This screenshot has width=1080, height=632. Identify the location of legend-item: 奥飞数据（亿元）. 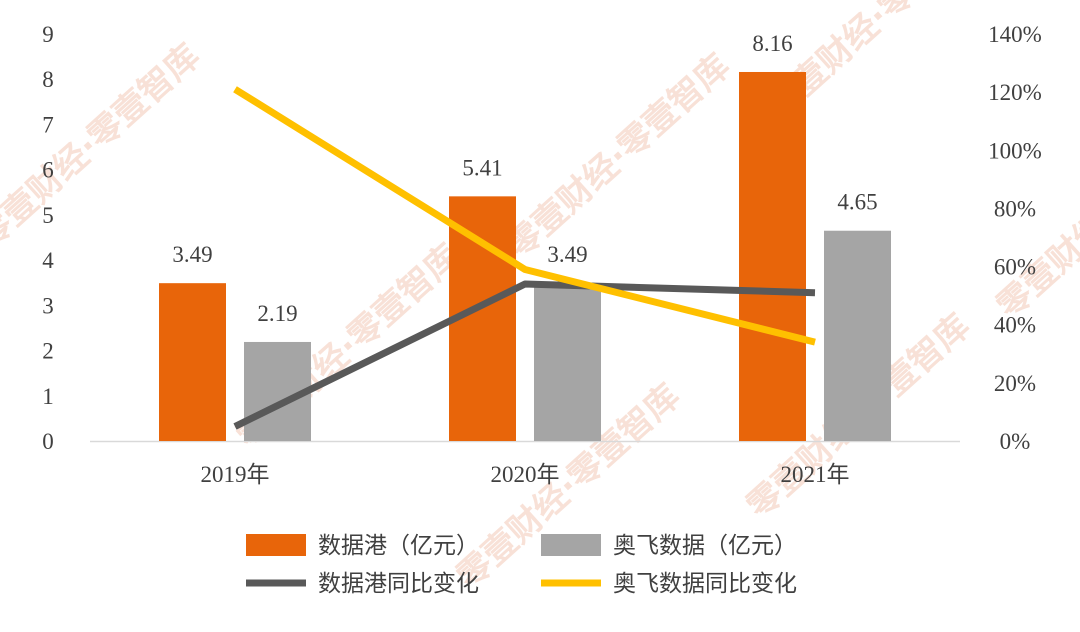
(669, 546).